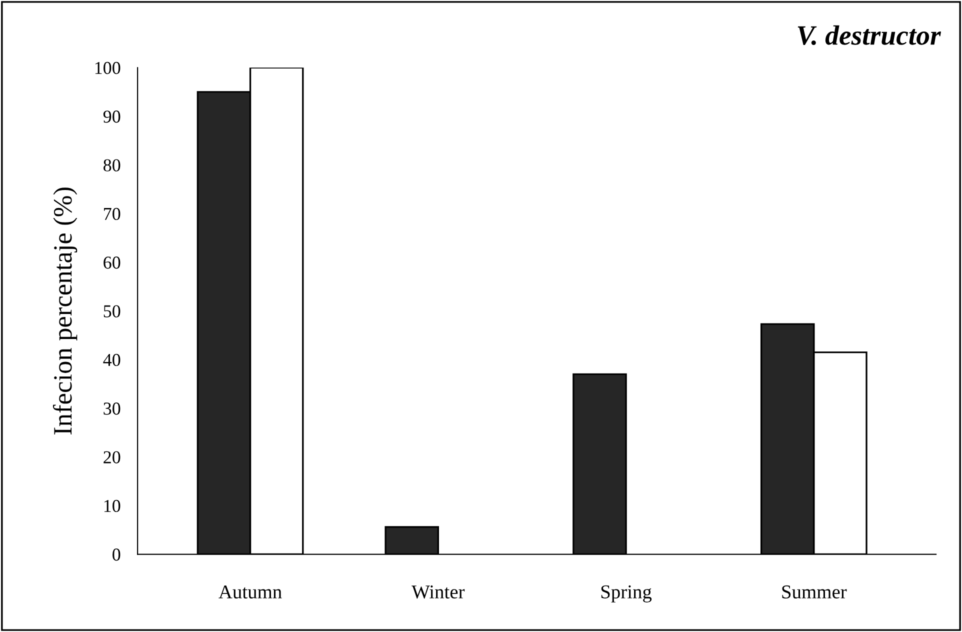 This screenshot has height=632, width=962. I want to click on y-tick-label: 80, so click(112, 165).